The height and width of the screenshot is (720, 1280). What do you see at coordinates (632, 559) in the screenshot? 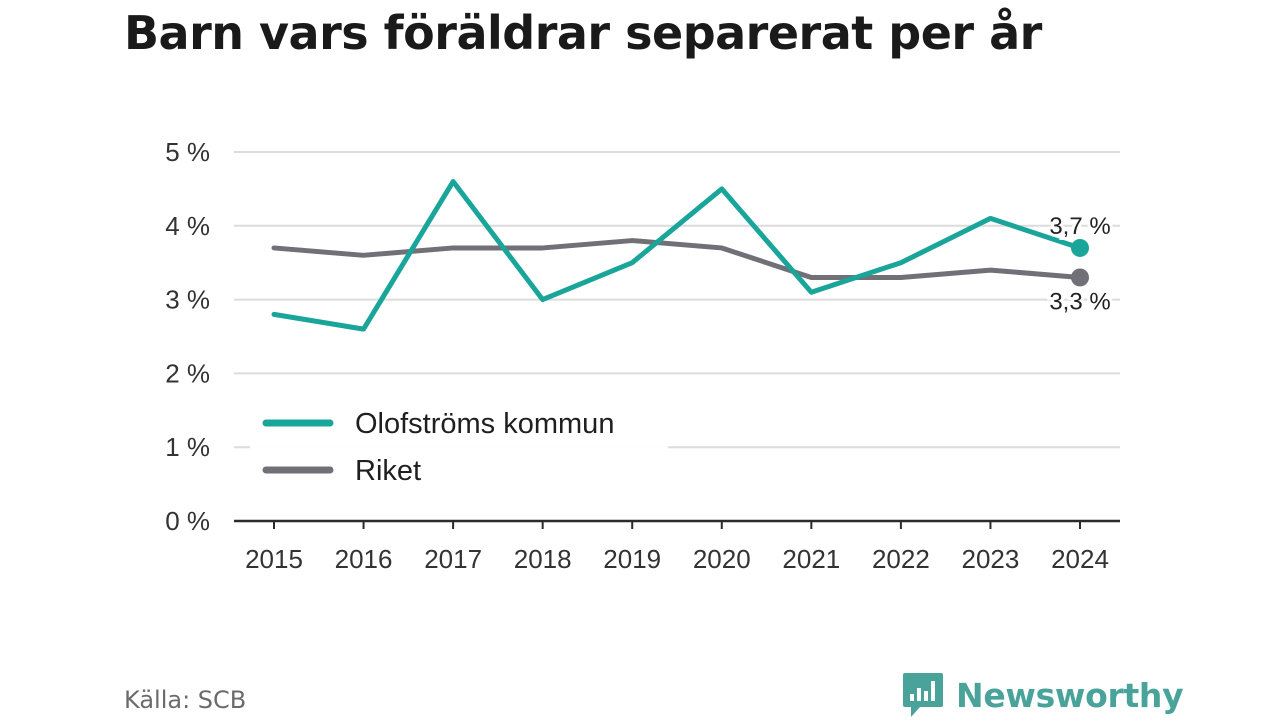
I see `x-tick-label: 2019` at bounding box center [632, 559].